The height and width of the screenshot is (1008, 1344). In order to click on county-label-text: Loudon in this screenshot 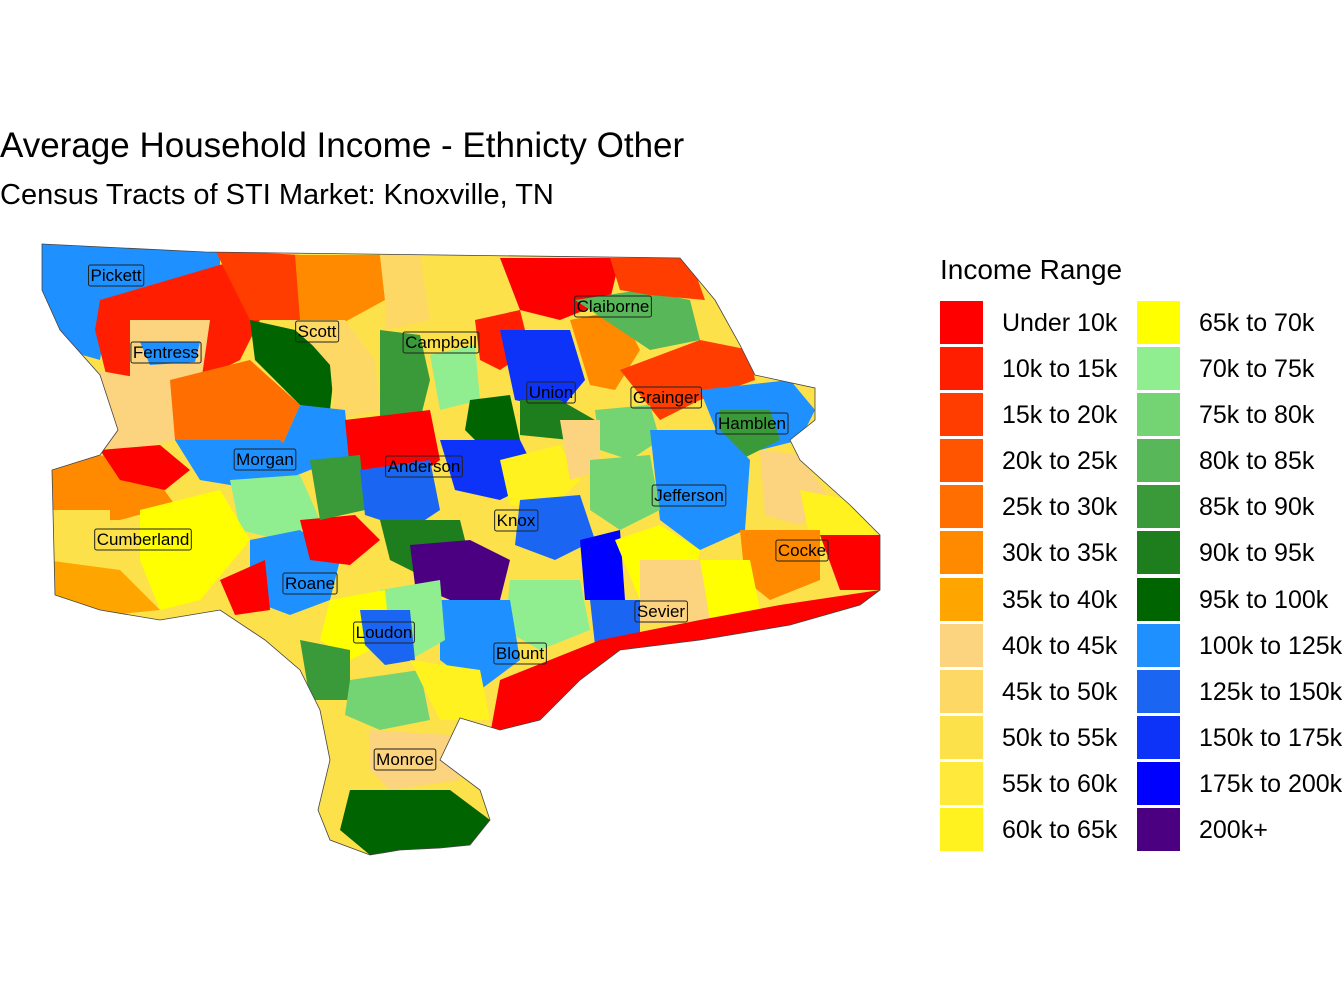, I will do `click(384, 632)`.